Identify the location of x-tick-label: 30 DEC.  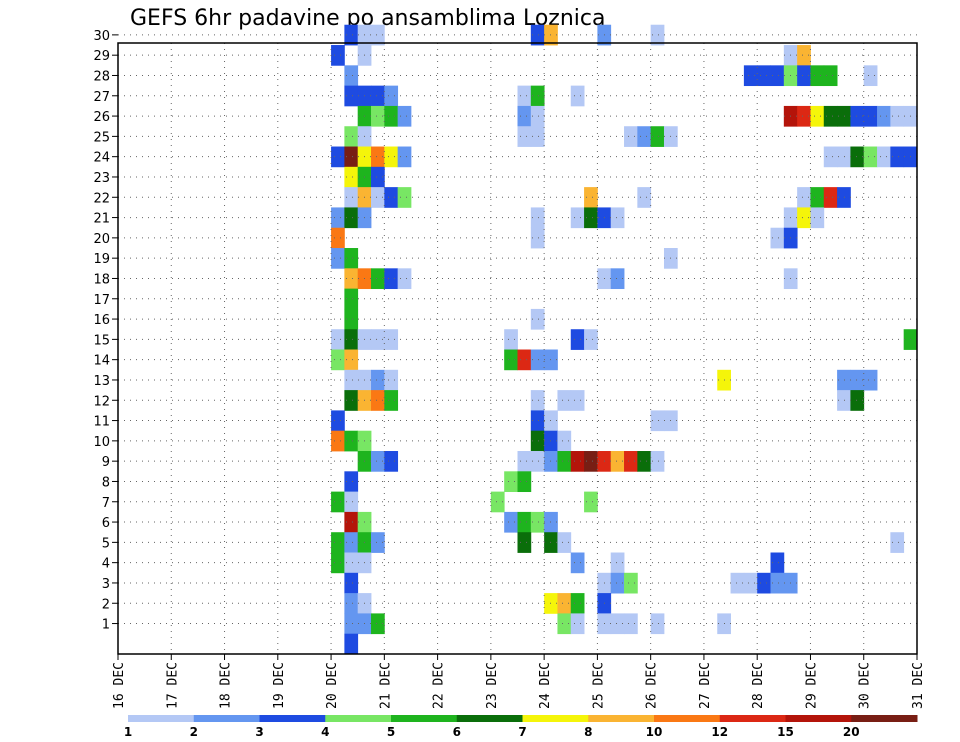
(865, 685).